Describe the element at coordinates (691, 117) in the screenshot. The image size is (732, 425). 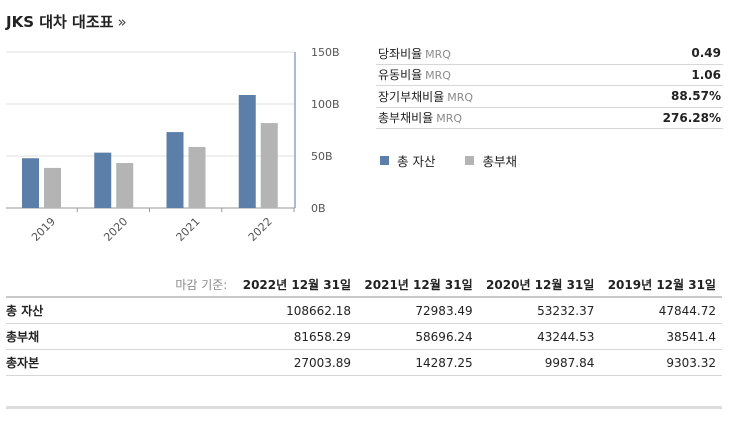
I see `ratio-value: 276.28%` at that location.